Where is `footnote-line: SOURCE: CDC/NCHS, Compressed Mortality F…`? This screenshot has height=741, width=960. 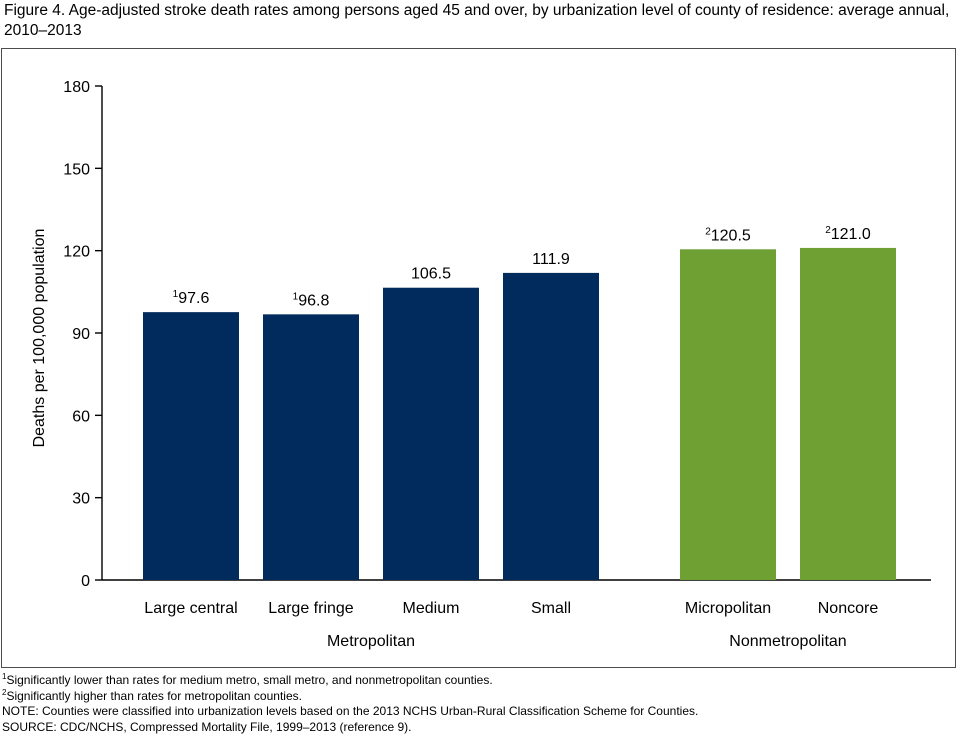 footnote-line: SOURCE: CDC/NCHS, Compressed Mortality F… is located at coordinates (479, 728).